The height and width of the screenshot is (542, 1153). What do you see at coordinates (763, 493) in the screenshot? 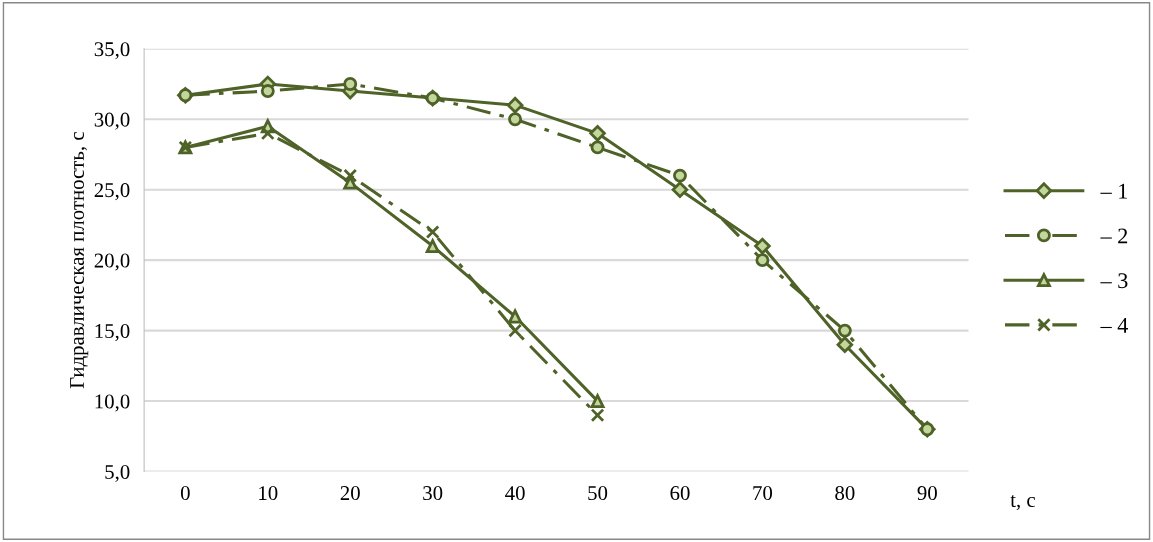
I see `x-tick-label: 70` at bounding box center [763, 493].